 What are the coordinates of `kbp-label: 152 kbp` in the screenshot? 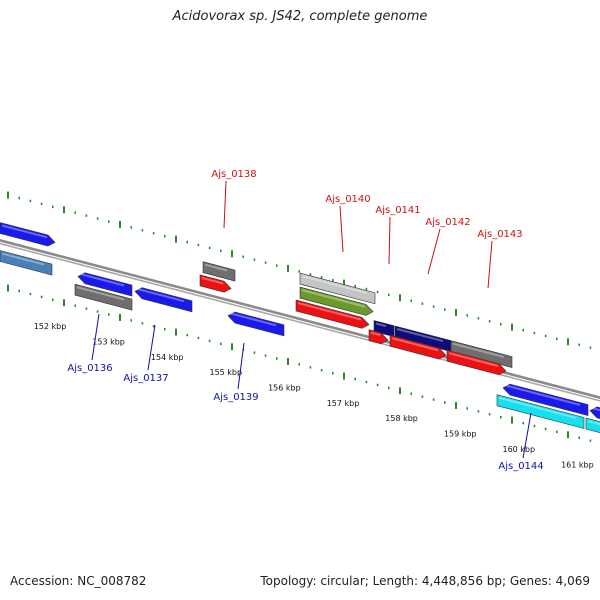 It's located at (50, 326).